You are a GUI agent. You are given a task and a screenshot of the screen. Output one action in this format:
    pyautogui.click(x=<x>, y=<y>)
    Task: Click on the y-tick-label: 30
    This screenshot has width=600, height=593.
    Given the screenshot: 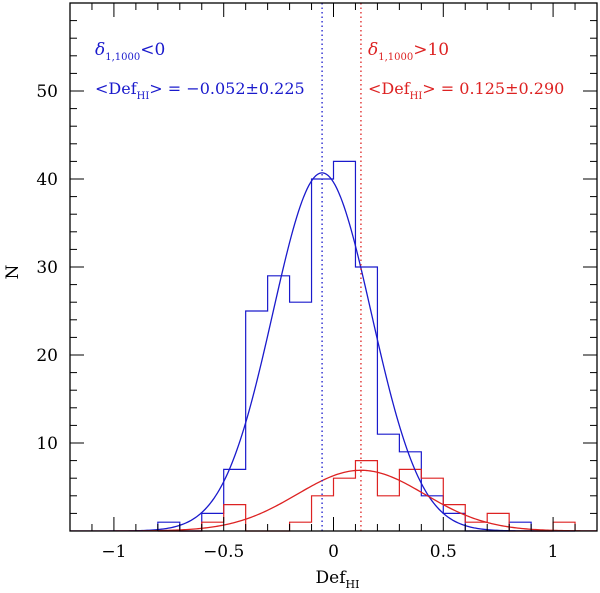 What is the action you would take?
    pyautogui.click(x=47, y=268)
    